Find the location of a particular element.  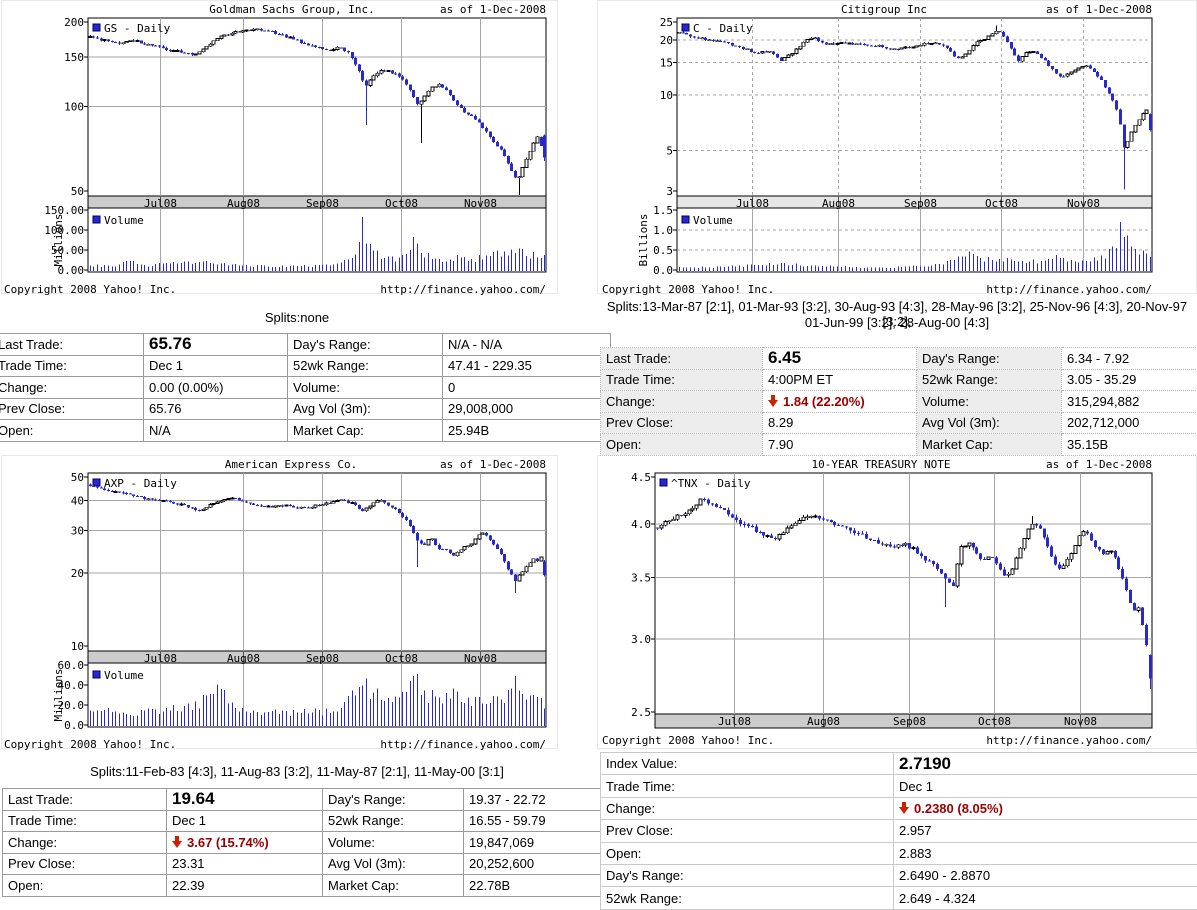

field-label: Volume: is located at coordinates (989, 401).